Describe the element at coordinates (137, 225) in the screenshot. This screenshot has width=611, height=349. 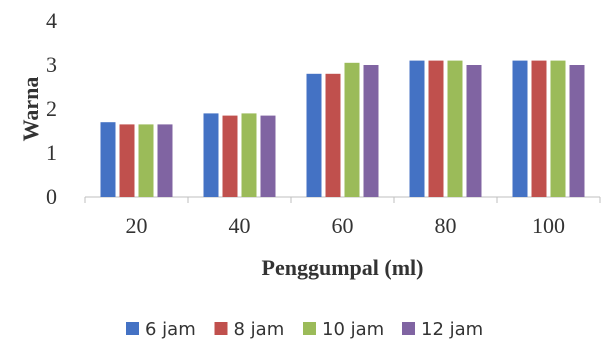
I see `x-tick-label: 20` at that location.